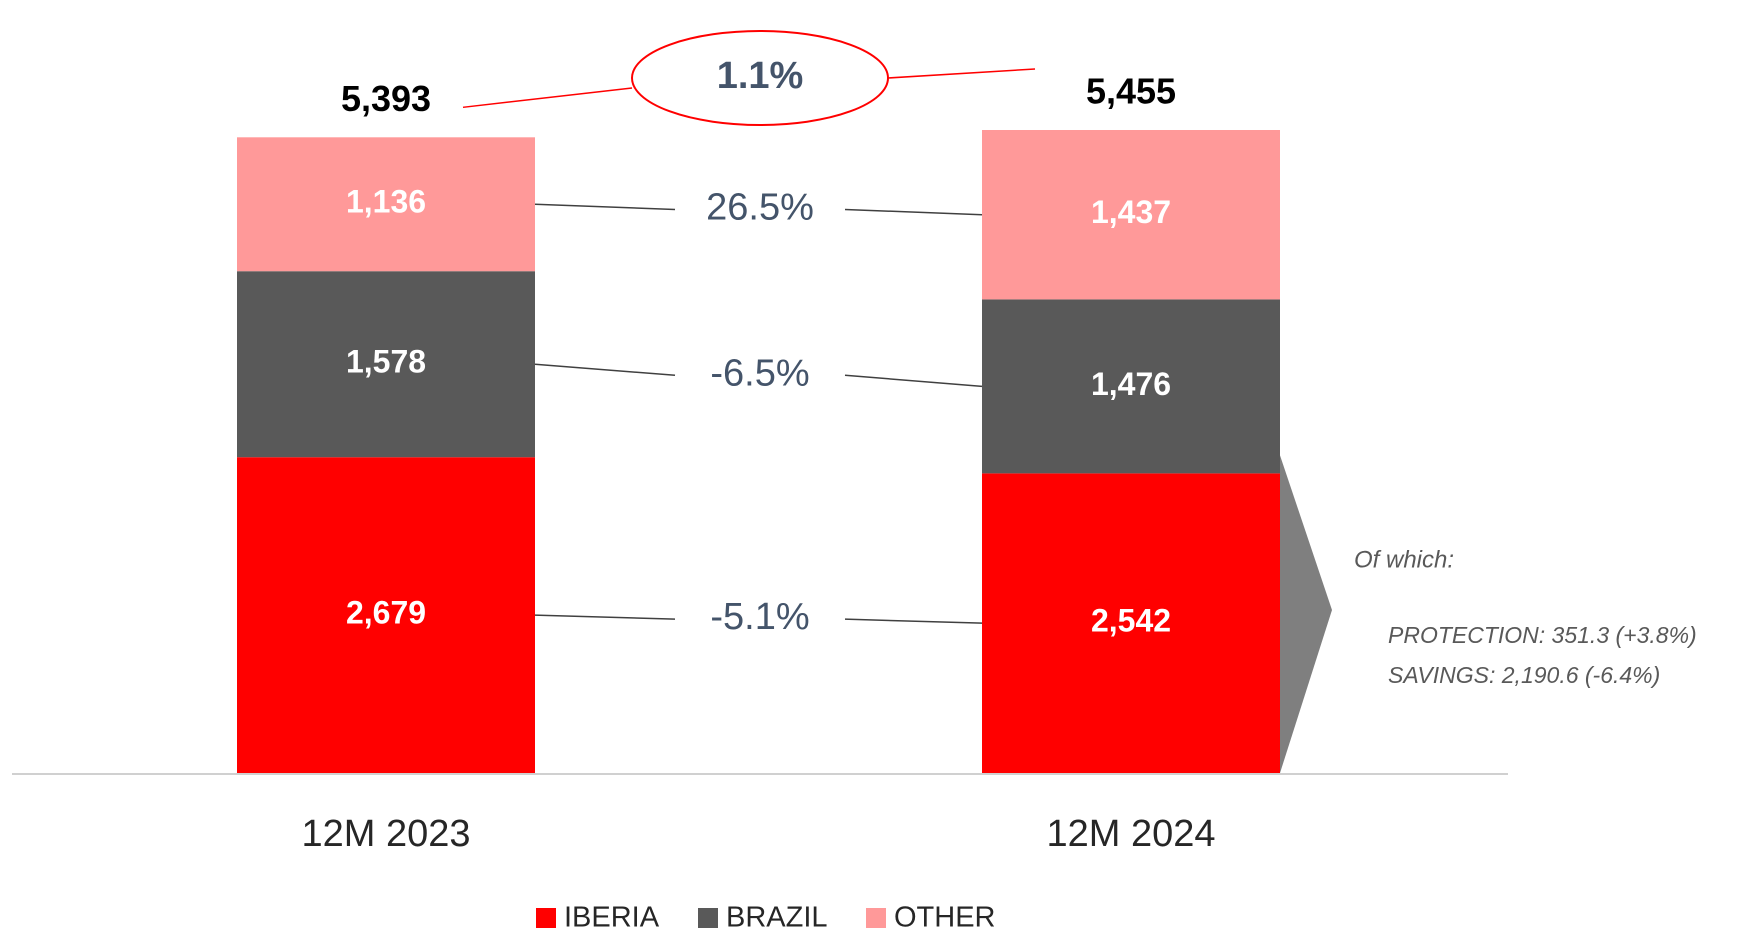 The image size is (1752, 933). What do you see at coordinates (1542, 635) in the screenshot?
I see `note-line: PROTECTION: 351.3 (+3.8%)` at bounding box center [1542, 635].